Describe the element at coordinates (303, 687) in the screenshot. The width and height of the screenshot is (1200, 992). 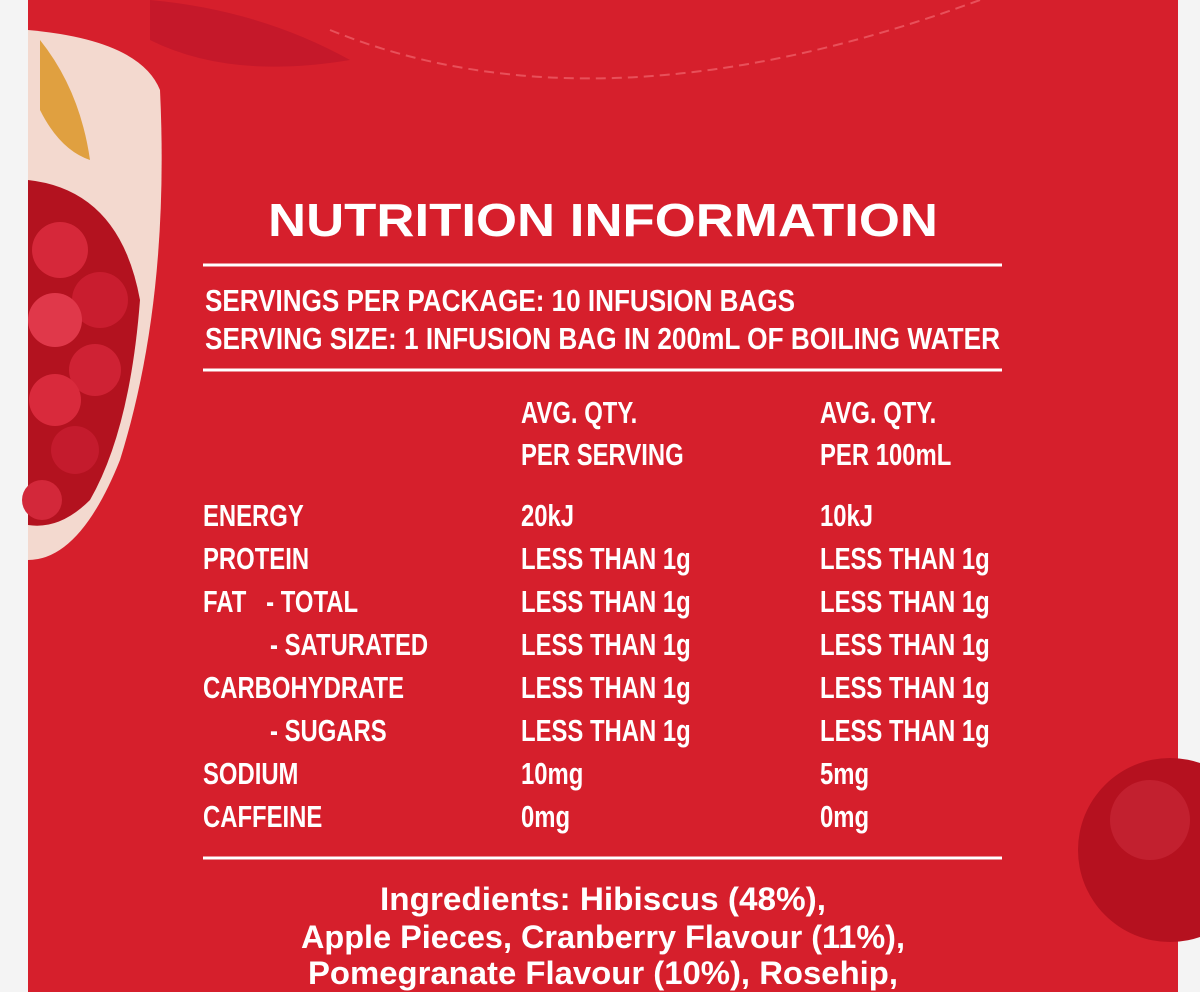
I see `row-label: CARBOHYDRATE` at that location.